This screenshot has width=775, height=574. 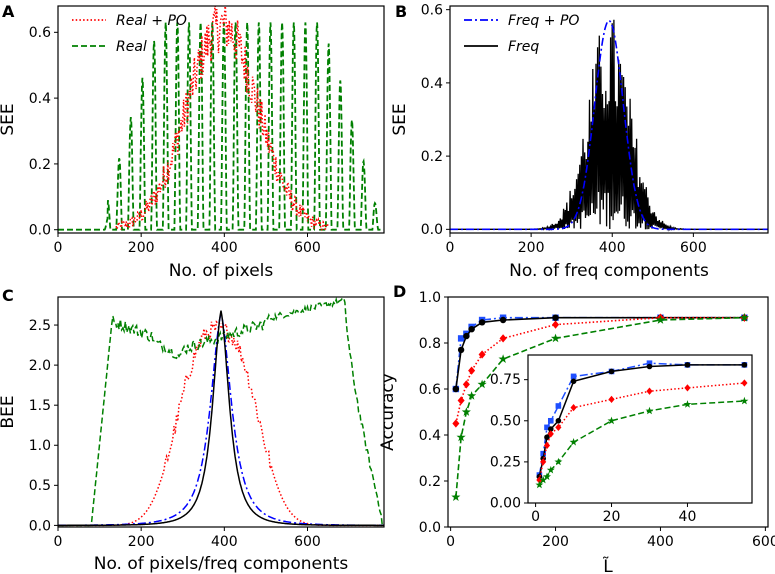 What do you see at coordinates (221, 564) in the screenshot?
I see `x-axis-label: No. of pixels/freq components` at bounding box center [221, 564].